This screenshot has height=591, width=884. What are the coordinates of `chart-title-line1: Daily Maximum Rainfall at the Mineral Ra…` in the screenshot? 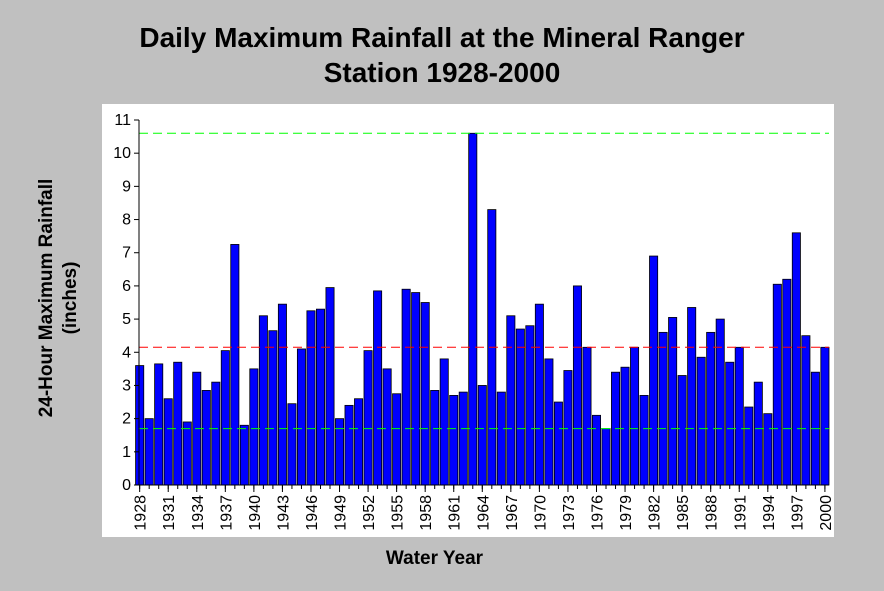 It's located at (442, 37).